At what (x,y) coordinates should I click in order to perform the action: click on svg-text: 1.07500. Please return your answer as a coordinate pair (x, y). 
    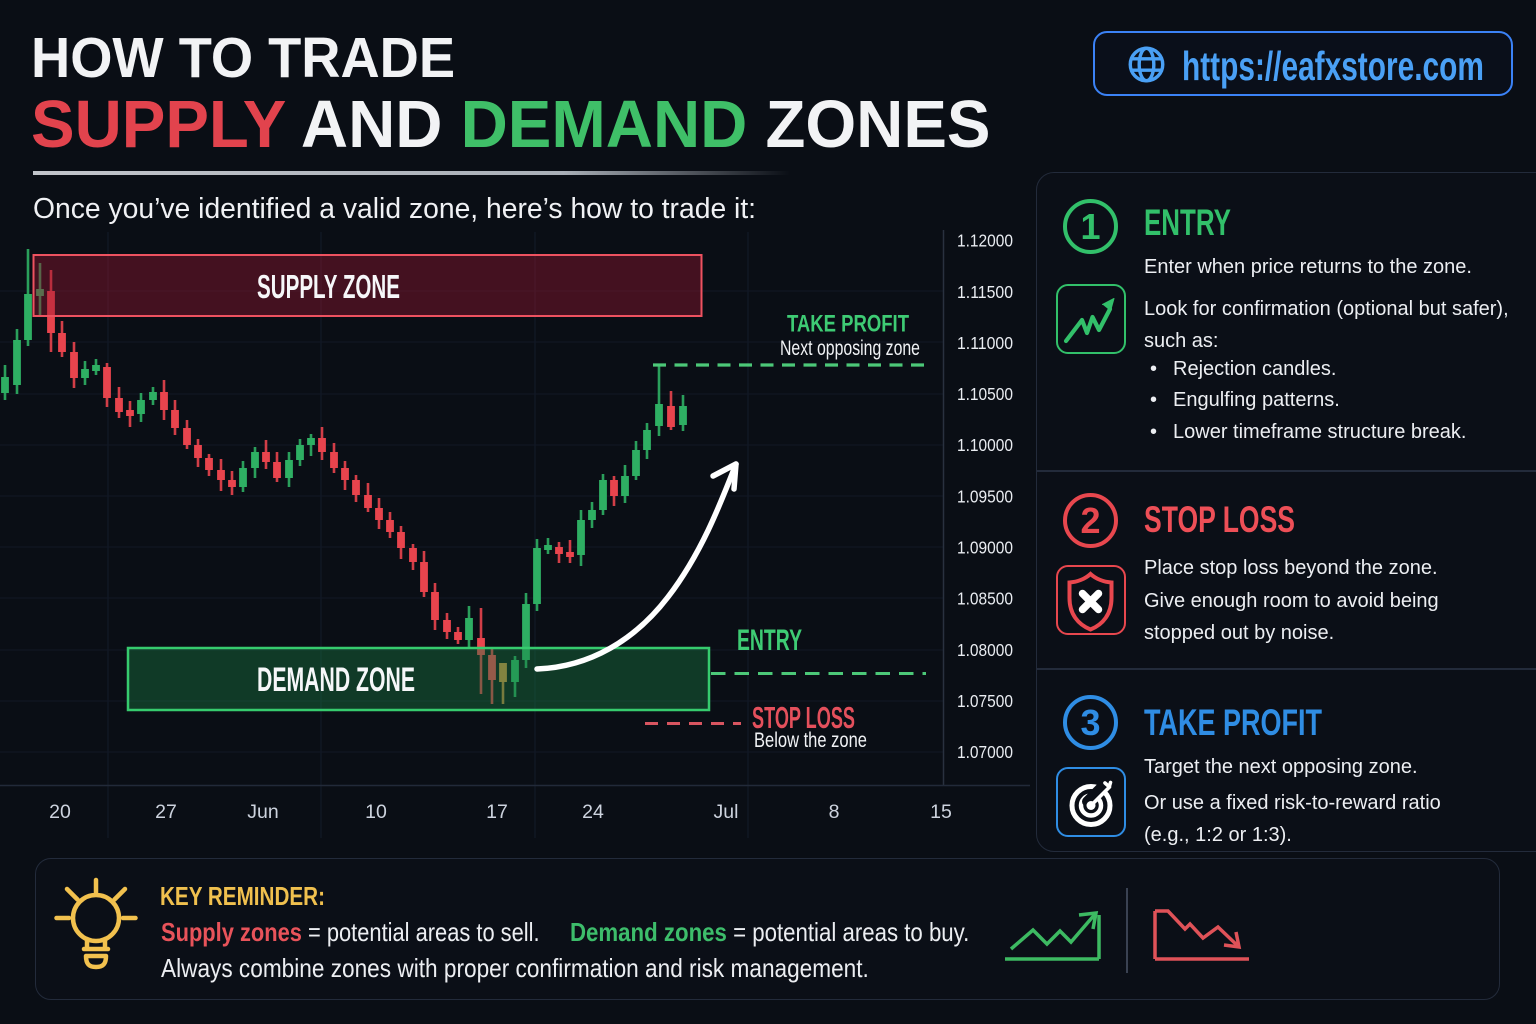
    Looking at the image, I should click on (985, 701).